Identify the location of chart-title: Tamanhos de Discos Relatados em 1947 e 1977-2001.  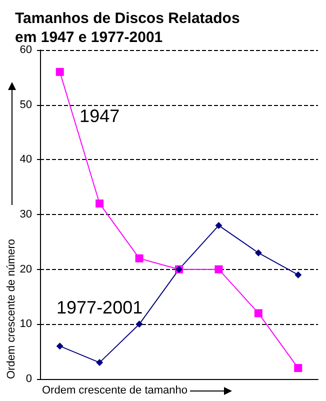
(127, 28).